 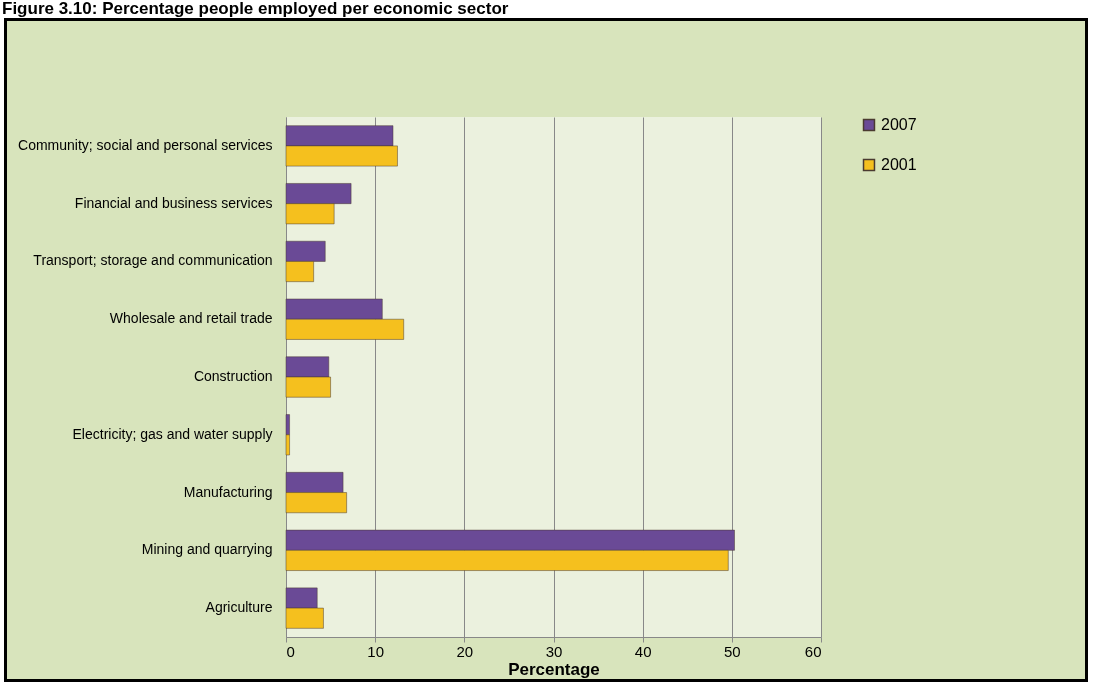 I want to click on y-tick-label: Construction, so click(x=233, y=376).